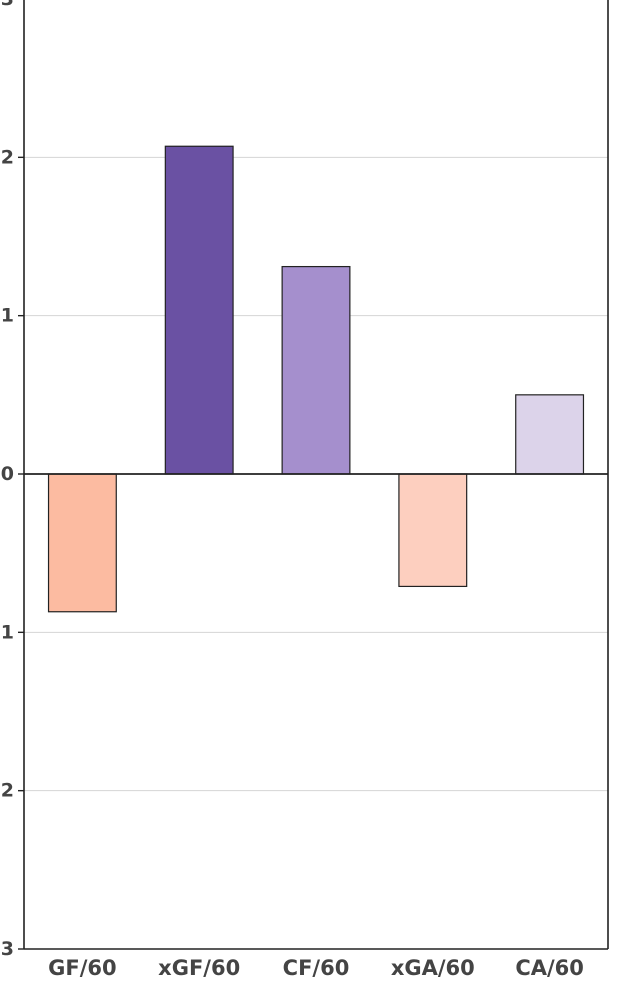 This screenshot has width=625, height=1000. What do you see at coordinates (549, 968) in the screenshot?
I see `x-tick-label: CA/60` at bounding box center [549, 968].